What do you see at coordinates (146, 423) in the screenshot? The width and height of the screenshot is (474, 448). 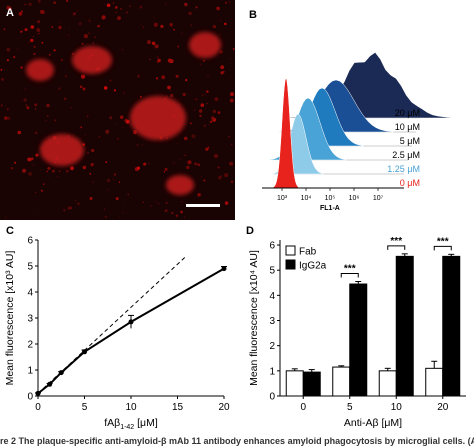 I see `c-x-label-unit: [μM]` at bounding box center [146, 423].